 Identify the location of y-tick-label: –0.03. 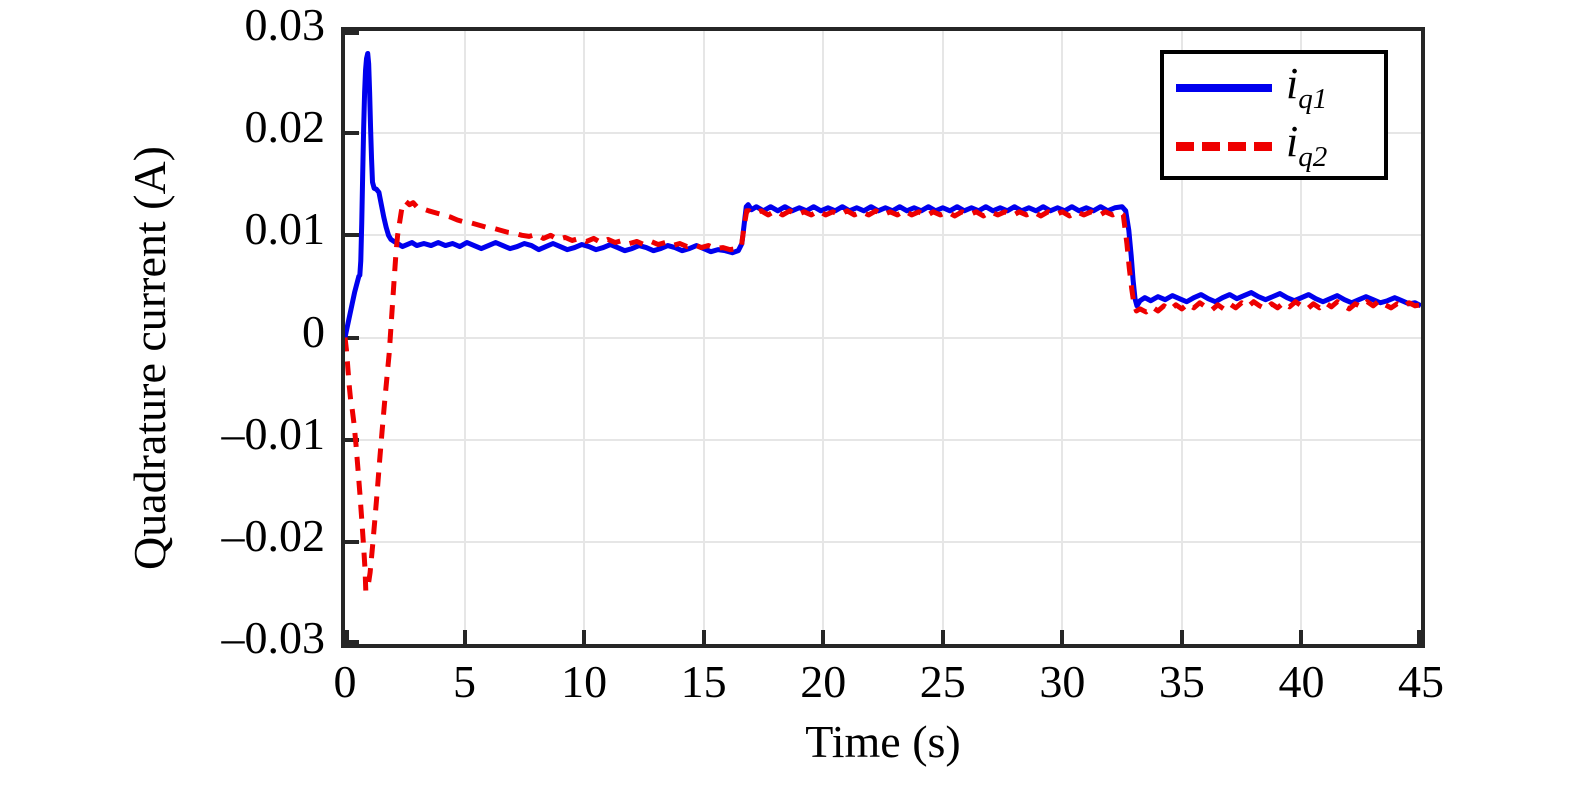
(273, 637).